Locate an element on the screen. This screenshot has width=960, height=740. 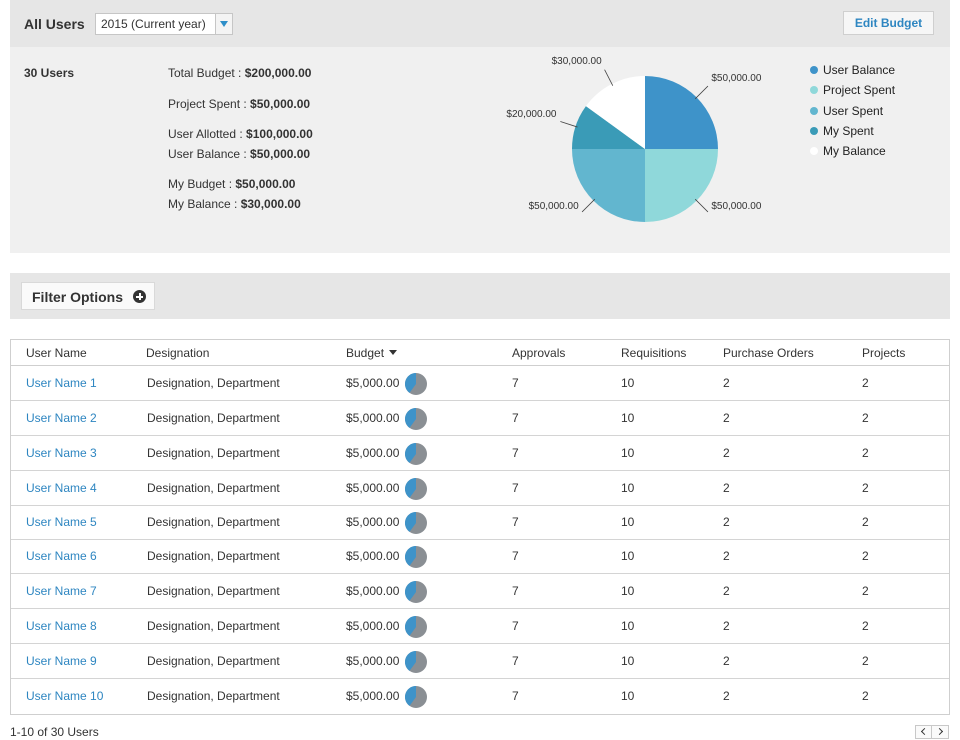
col-header-purchase-orders: Purchase Orders is located at coordinates (768, 353).